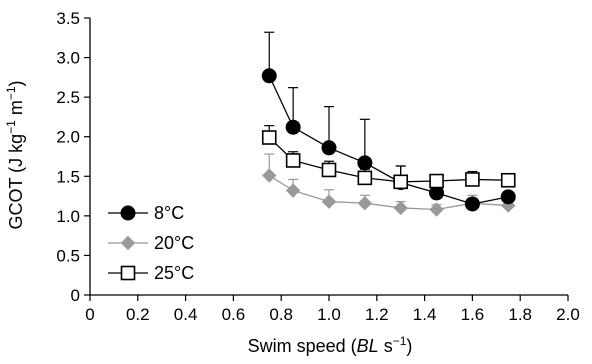 The height and width of the screenshot is (364, 592). I want to click on y-tick-label: 0.5, so click(68, 255).